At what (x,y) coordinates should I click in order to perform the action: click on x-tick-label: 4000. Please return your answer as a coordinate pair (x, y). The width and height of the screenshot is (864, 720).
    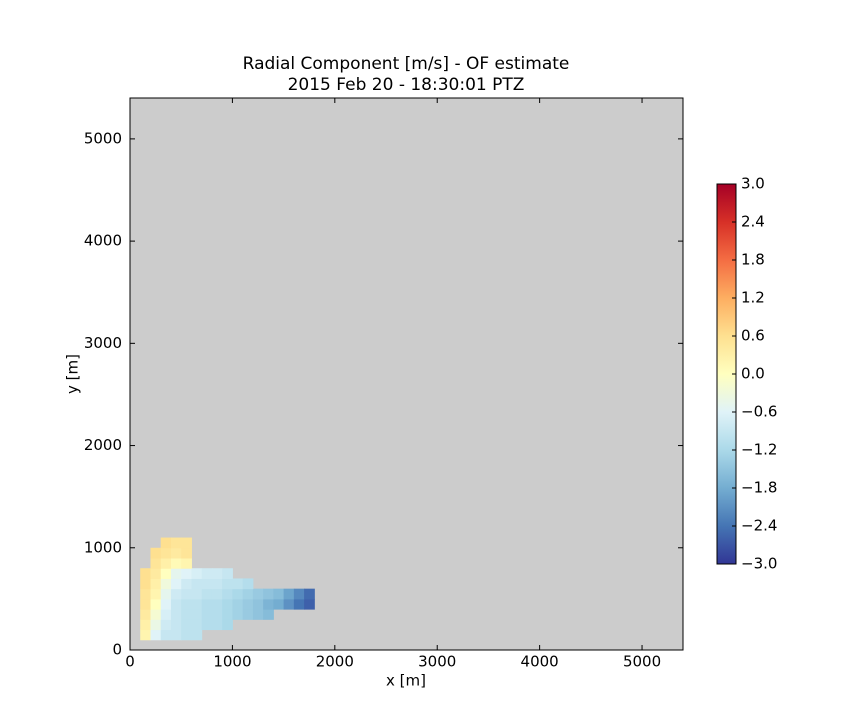
    Looking at the image, I should click on (540, 662).